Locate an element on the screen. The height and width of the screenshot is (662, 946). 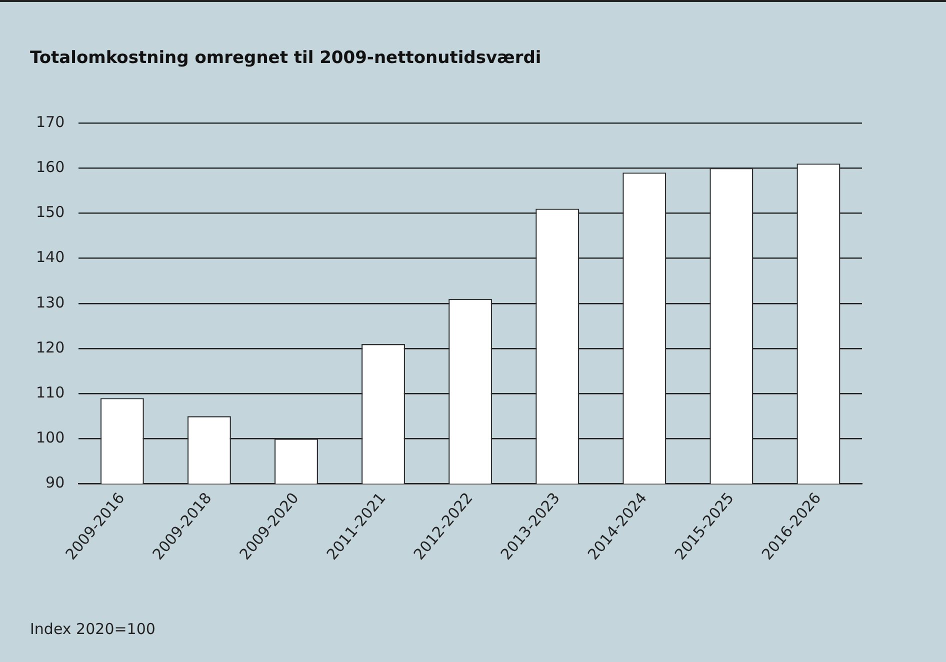
y-tick-label: 170 is located at coordinates (50, 121).